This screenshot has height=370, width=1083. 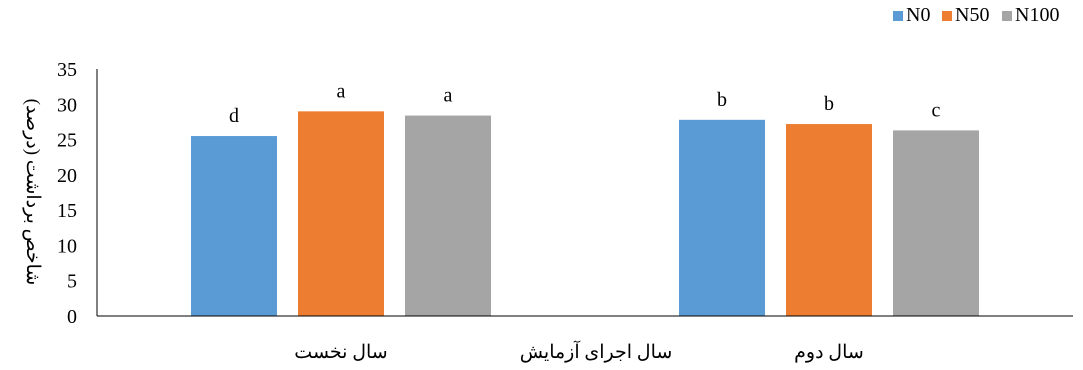 I want to click on x-axis: سال نخست سال دوم, so click(x=585, y=339).